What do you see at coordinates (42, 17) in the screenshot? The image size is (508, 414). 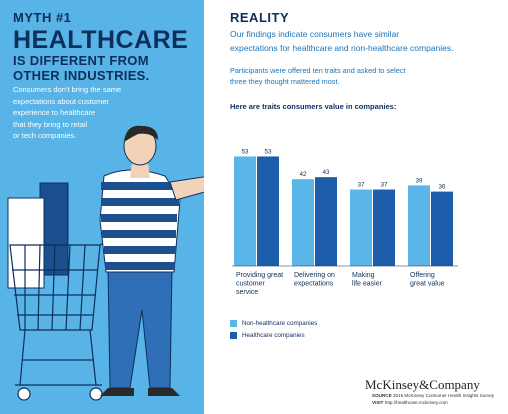 I see `myth-label: MYTH #1` at bounding box center [42, 17].